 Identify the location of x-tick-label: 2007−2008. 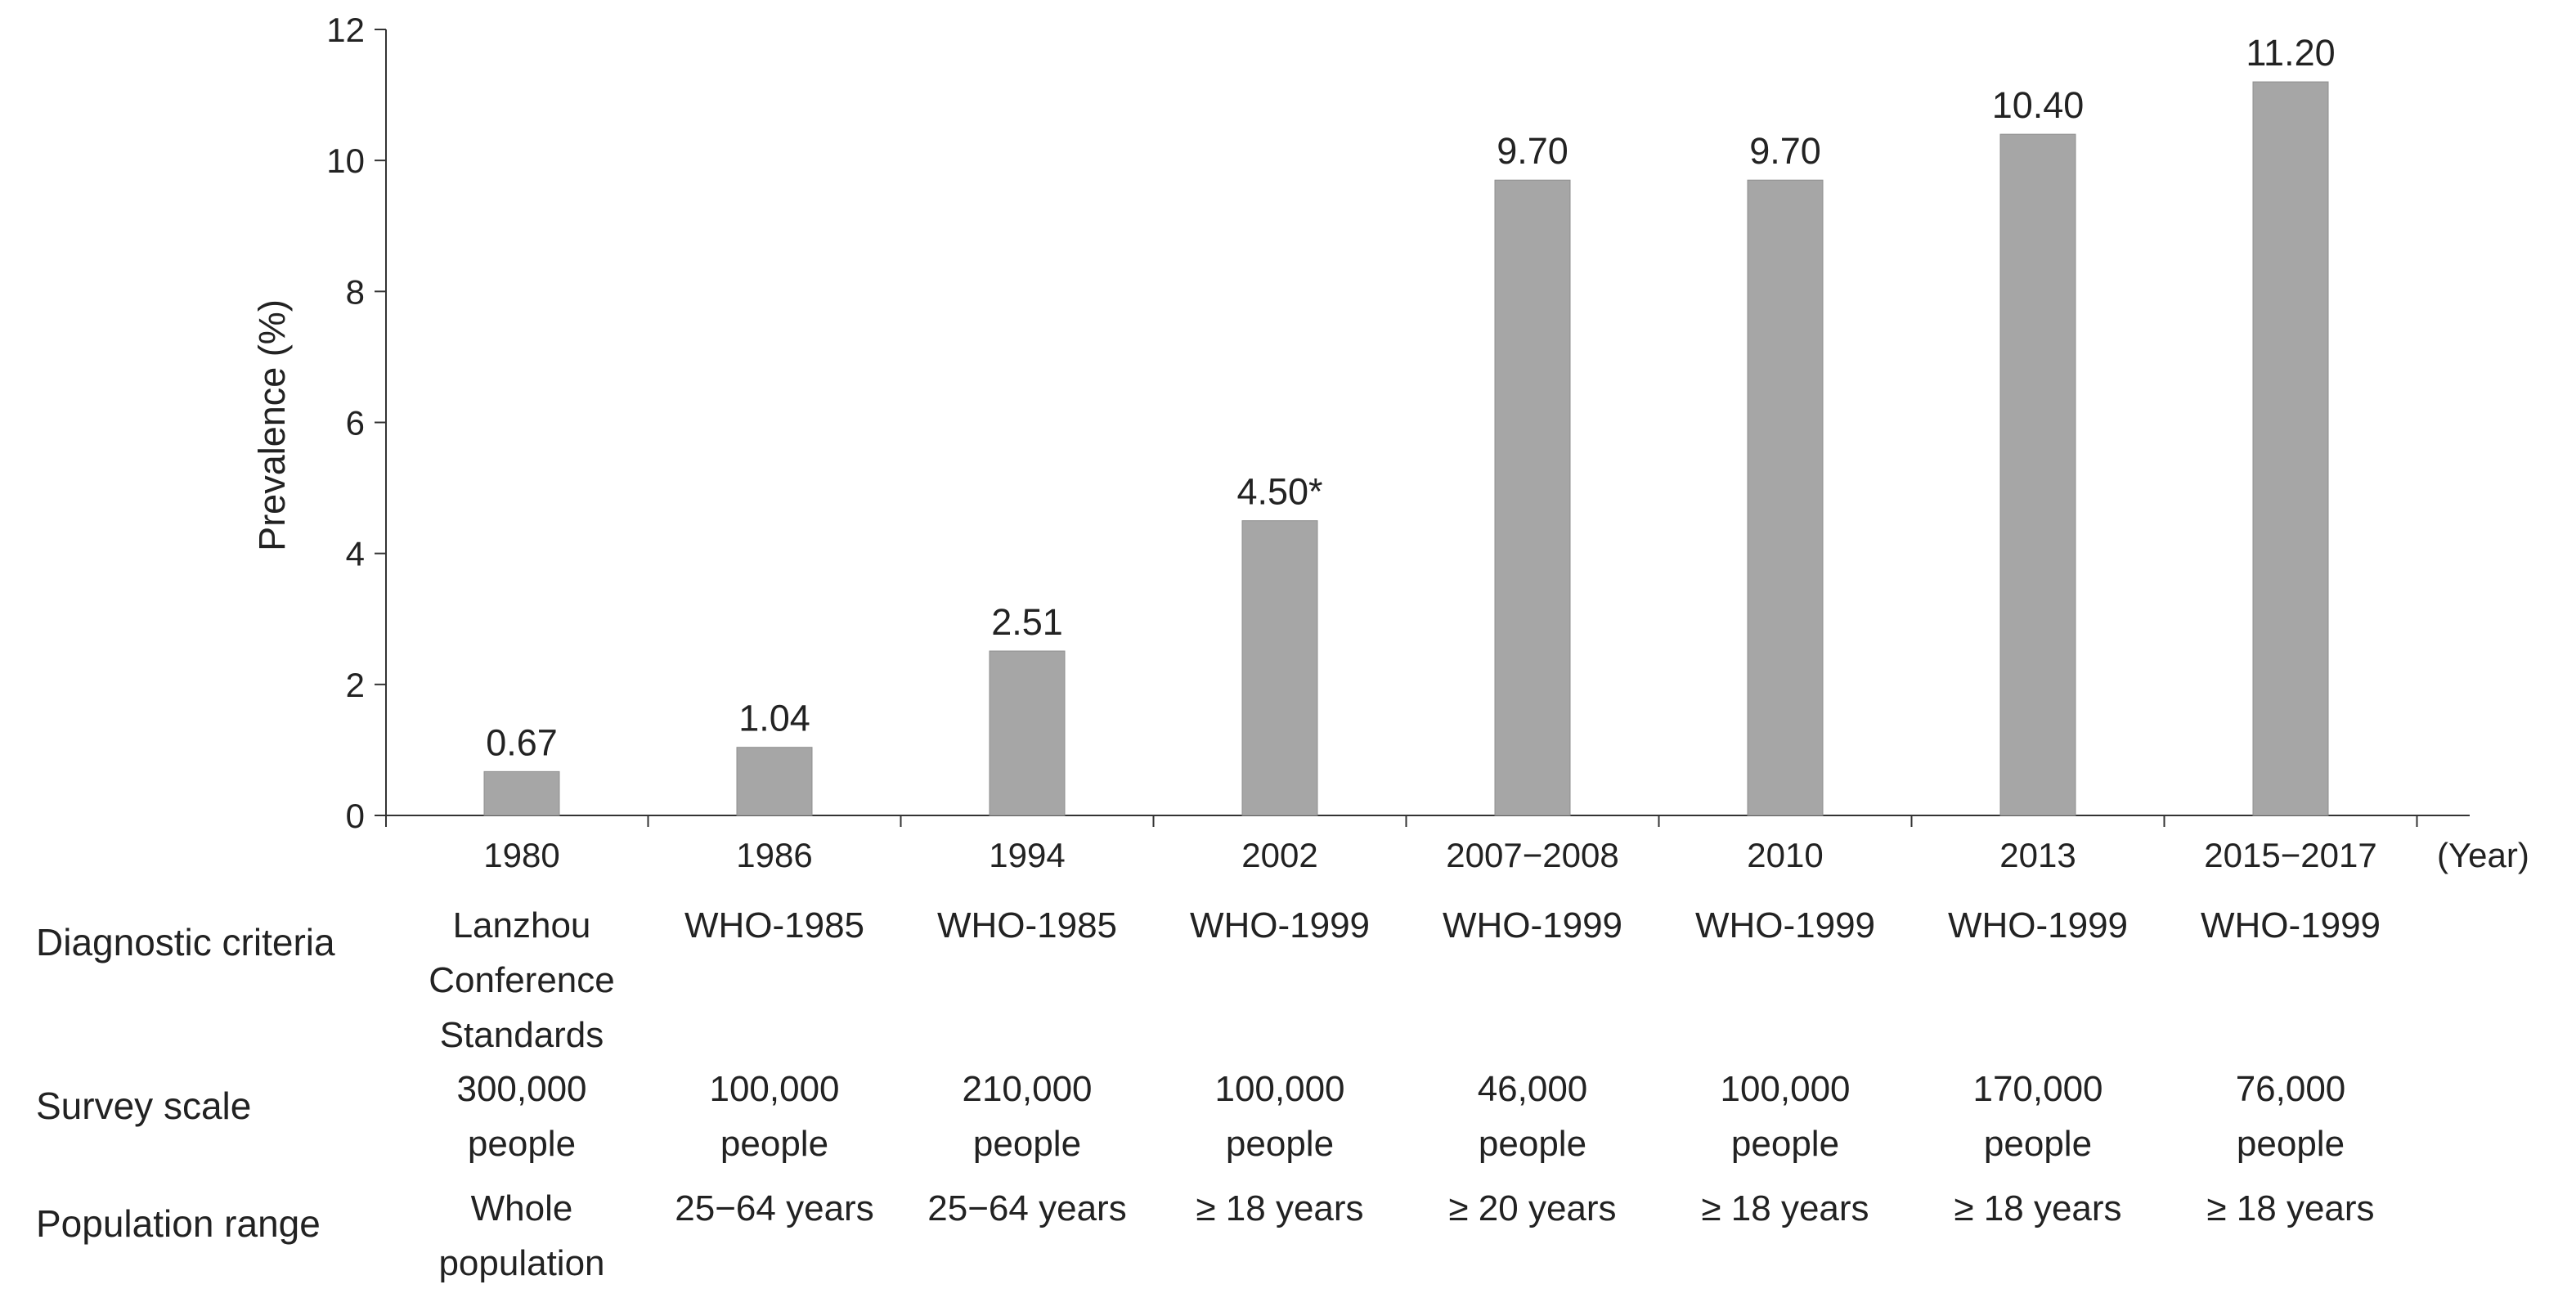
(1532, 855).